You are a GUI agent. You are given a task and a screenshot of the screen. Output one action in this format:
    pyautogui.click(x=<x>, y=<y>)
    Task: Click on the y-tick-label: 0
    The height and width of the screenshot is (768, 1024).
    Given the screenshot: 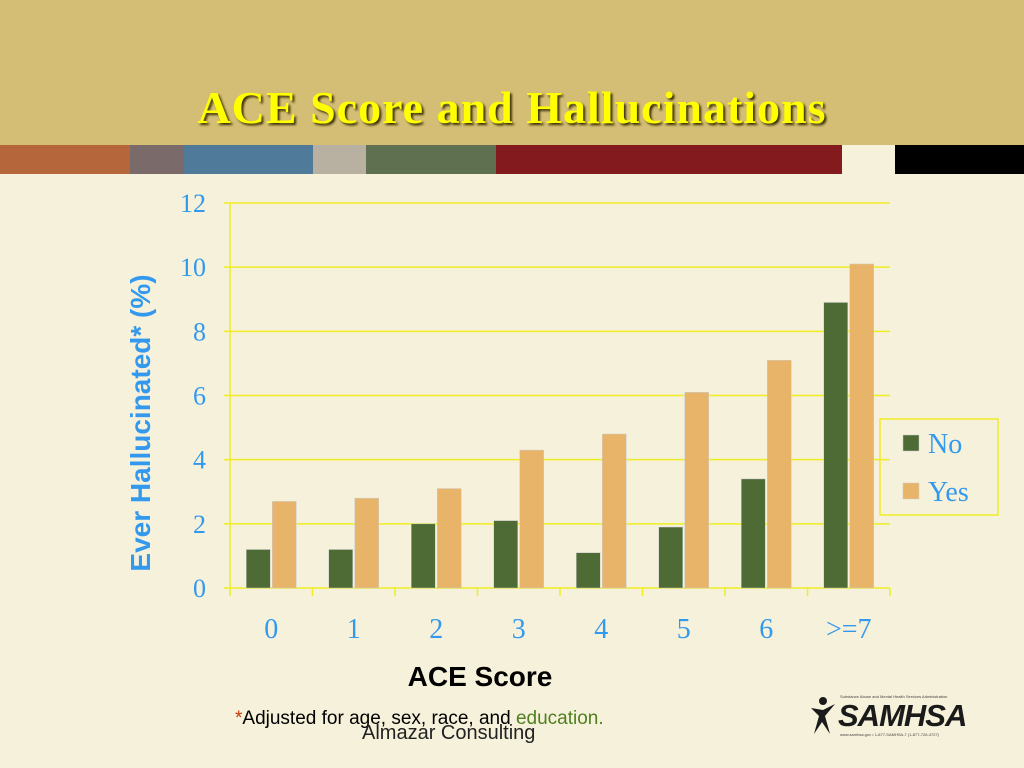 What is the action you would take?
    pyautogui.click(x=199, y=588)
    